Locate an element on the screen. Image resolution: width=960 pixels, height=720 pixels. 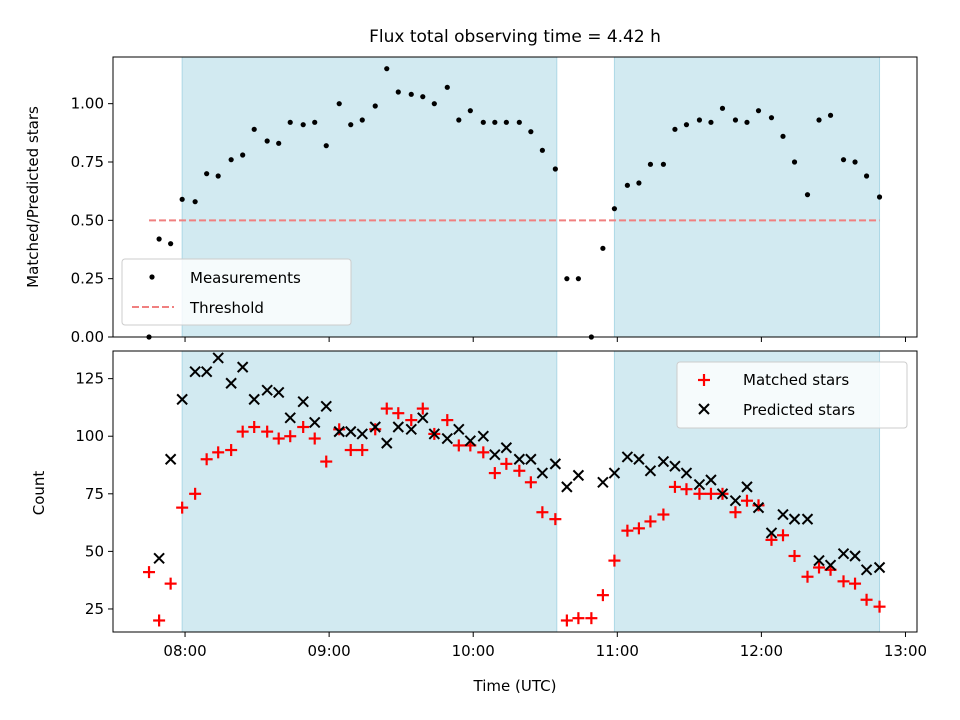
legend-threshold-label: Threshold is located at coordinates (226, 308).